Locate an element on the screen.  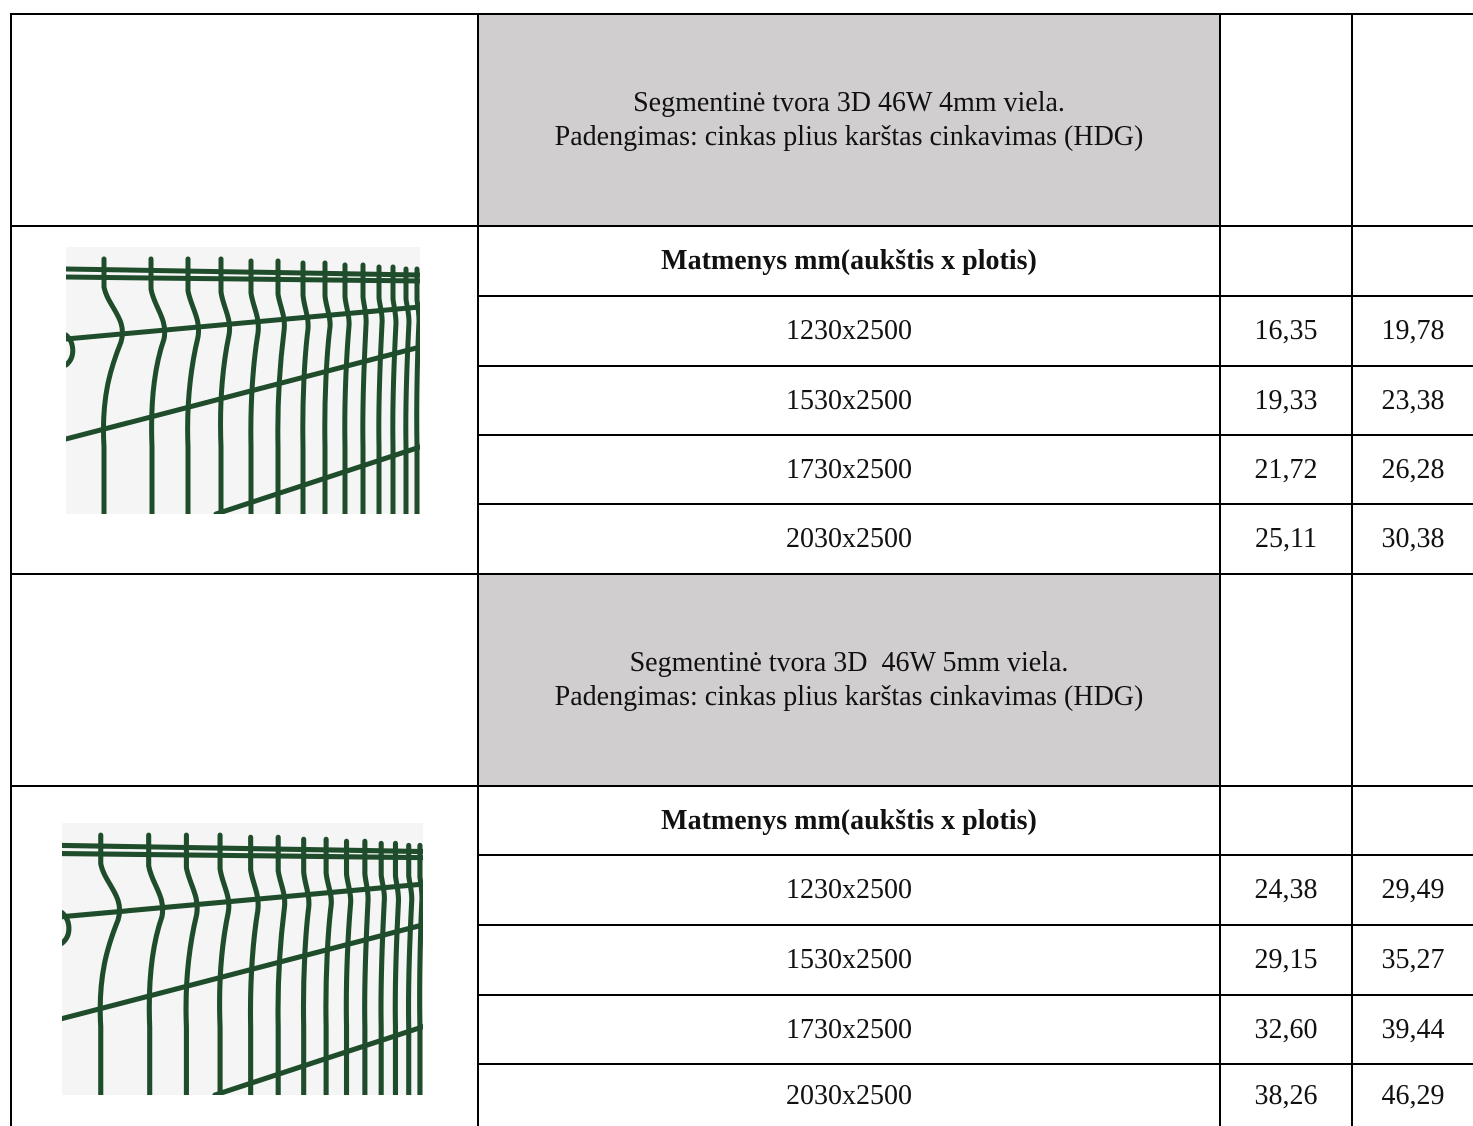
price-cell: 16,35 is located at coordinates (1286, 331).